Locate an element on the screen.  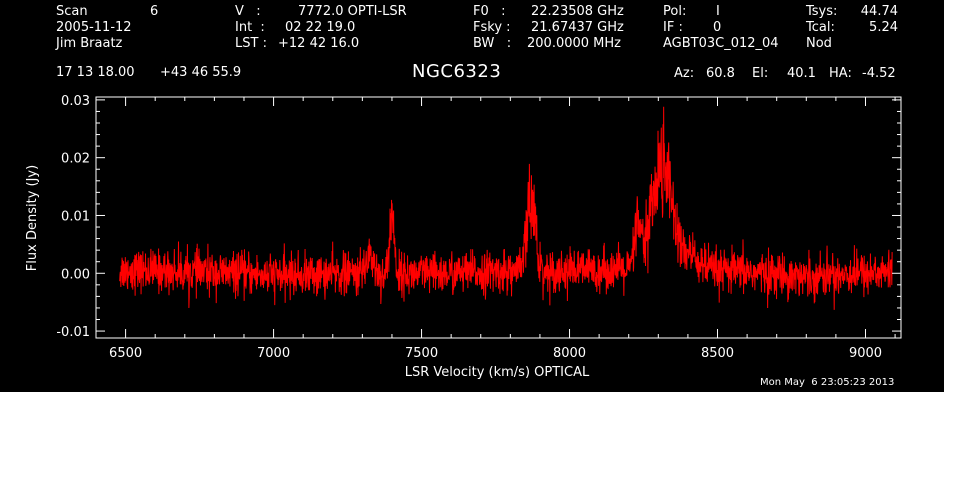
plot-timestamp: Mon May 6 23:05:23 2013 is located at coordinates (827, 382).